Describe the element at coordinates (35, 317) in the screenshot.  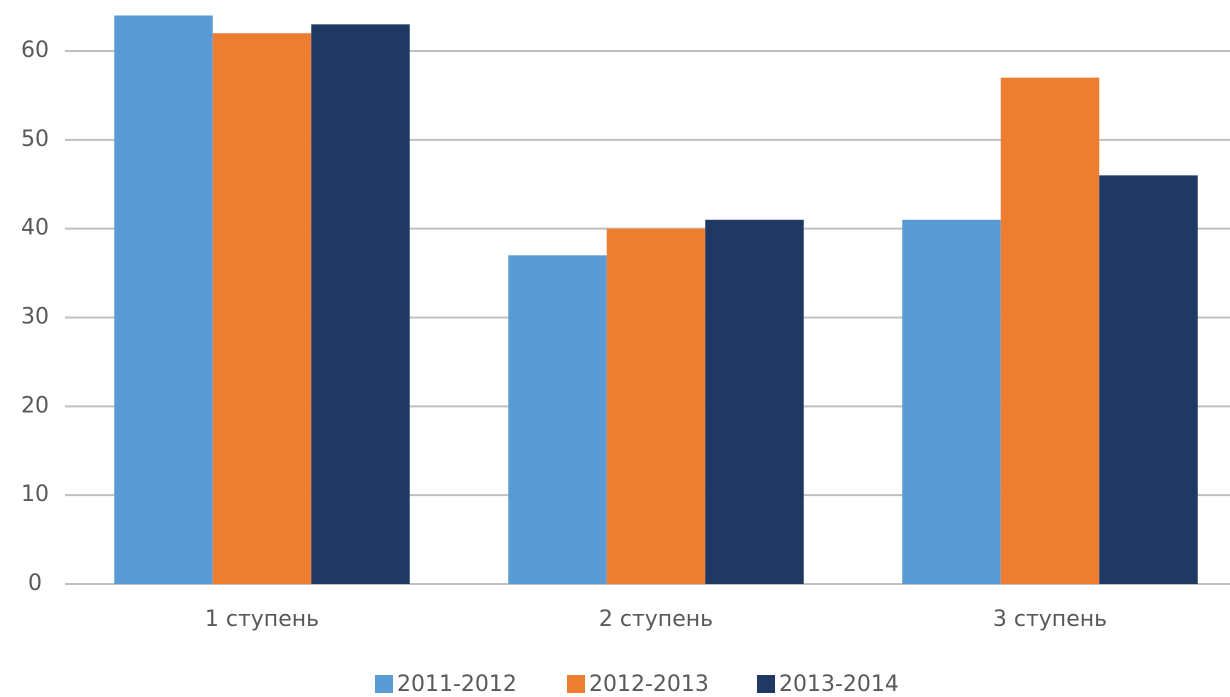
I see `y-tick-label: 30` at that location.